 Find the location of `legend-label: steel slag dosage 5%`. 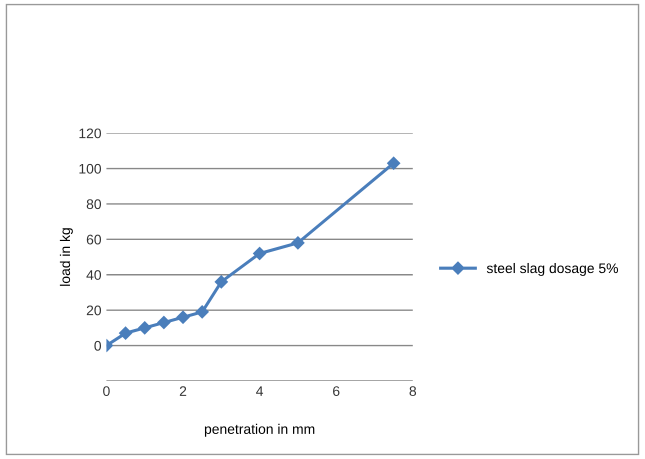

legend-label: steel slag dosage 5% is located at coordinates (552, 269).